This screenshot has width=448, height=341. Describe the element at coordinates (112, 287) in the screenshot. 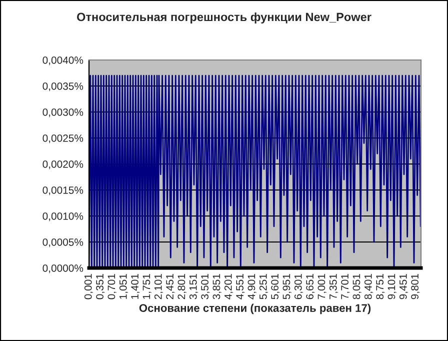

I see `x-tick-label: 0,701` at that location.